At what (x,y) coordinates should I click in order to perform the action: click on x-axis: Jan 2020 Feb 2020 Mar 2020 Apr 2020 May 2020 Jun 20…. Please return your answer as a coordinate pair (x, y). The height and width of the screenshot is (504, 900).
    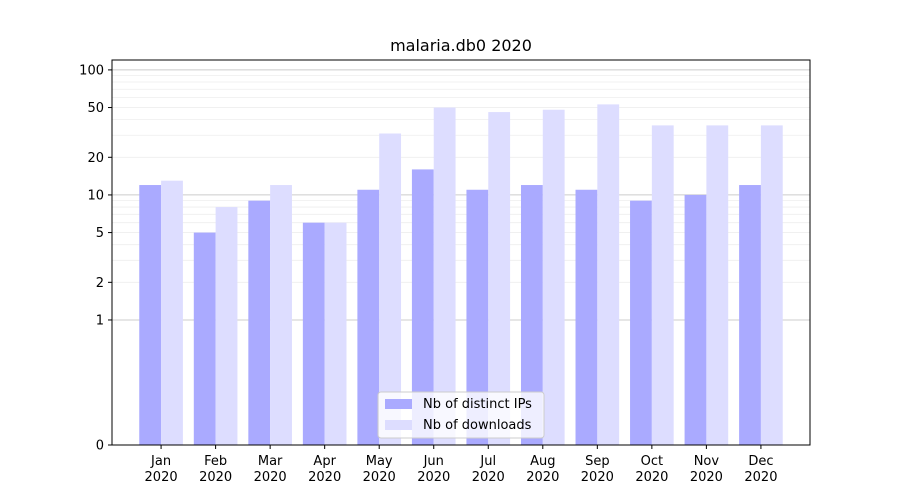
    Looking at the image, I should click on (461, 465).